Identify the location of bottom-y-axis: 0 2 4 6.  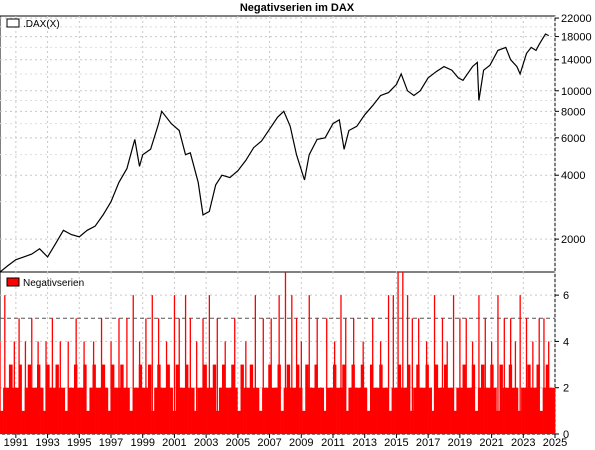
(562, 365).